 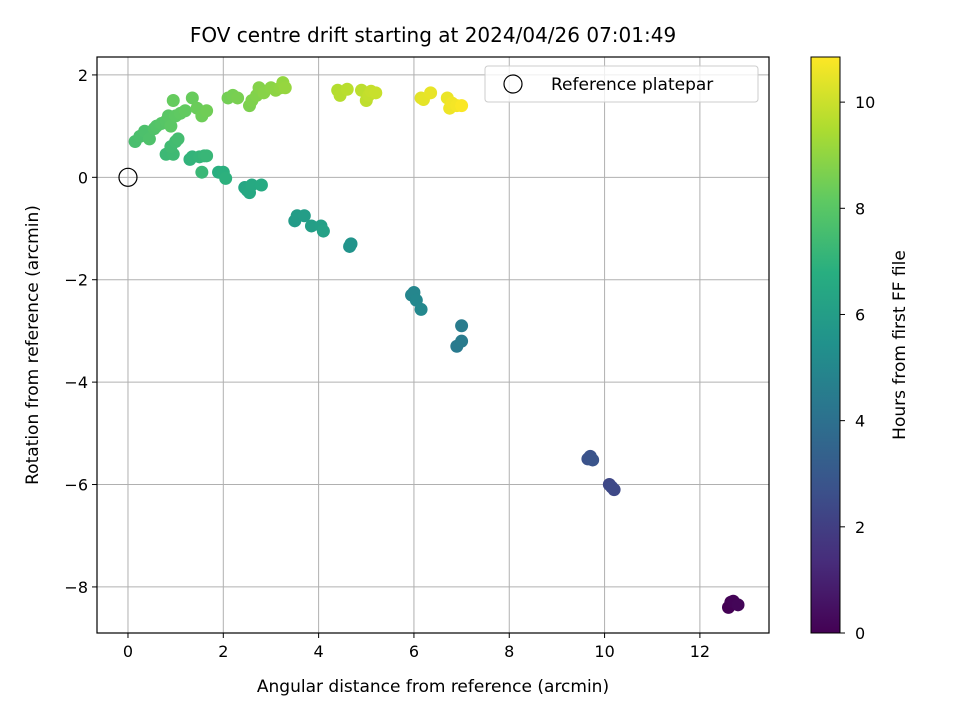 What do you see at coordinates (860, 527) in the screenshot?
I see `colorbar-tick-label: 2` at bounding box center [860, 527].